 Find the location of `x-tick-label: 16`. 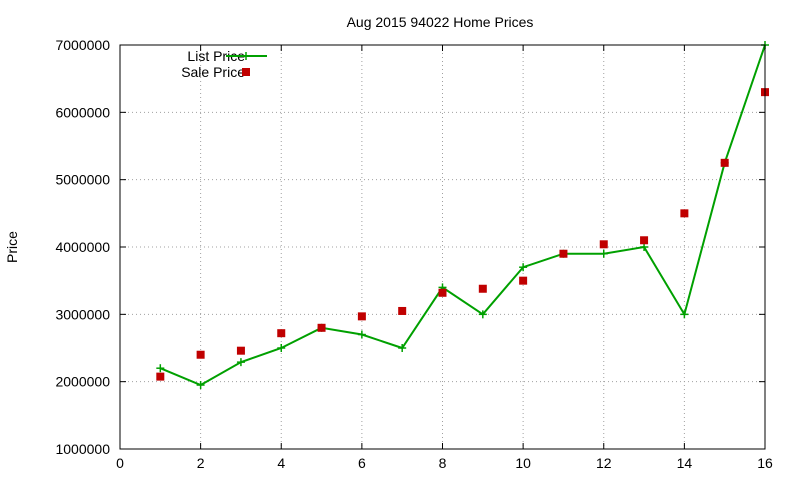

x-tick-label: 16 is located at coordinates (765, 463).